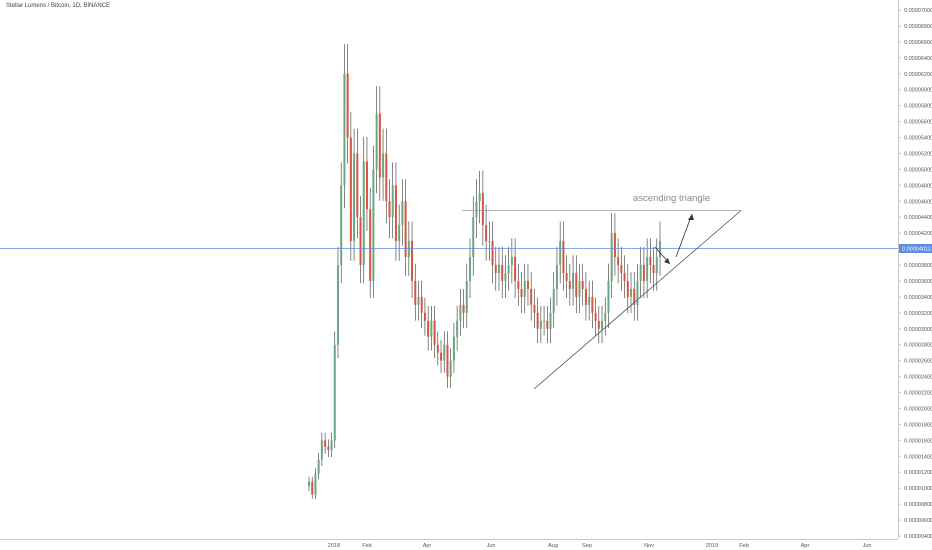 The image size is (932, 550). I want to click on y-tick-label: 0.00006200, so click(918, 75).